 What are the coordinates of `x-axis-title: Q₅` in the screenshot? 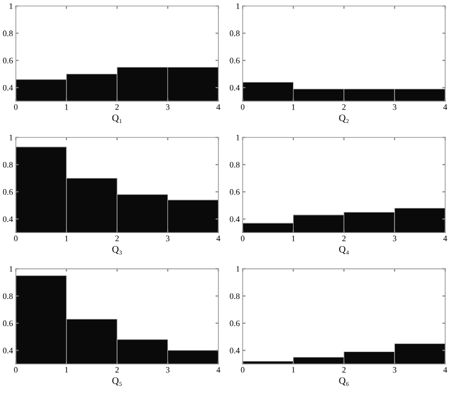 It's located at (117, 381).